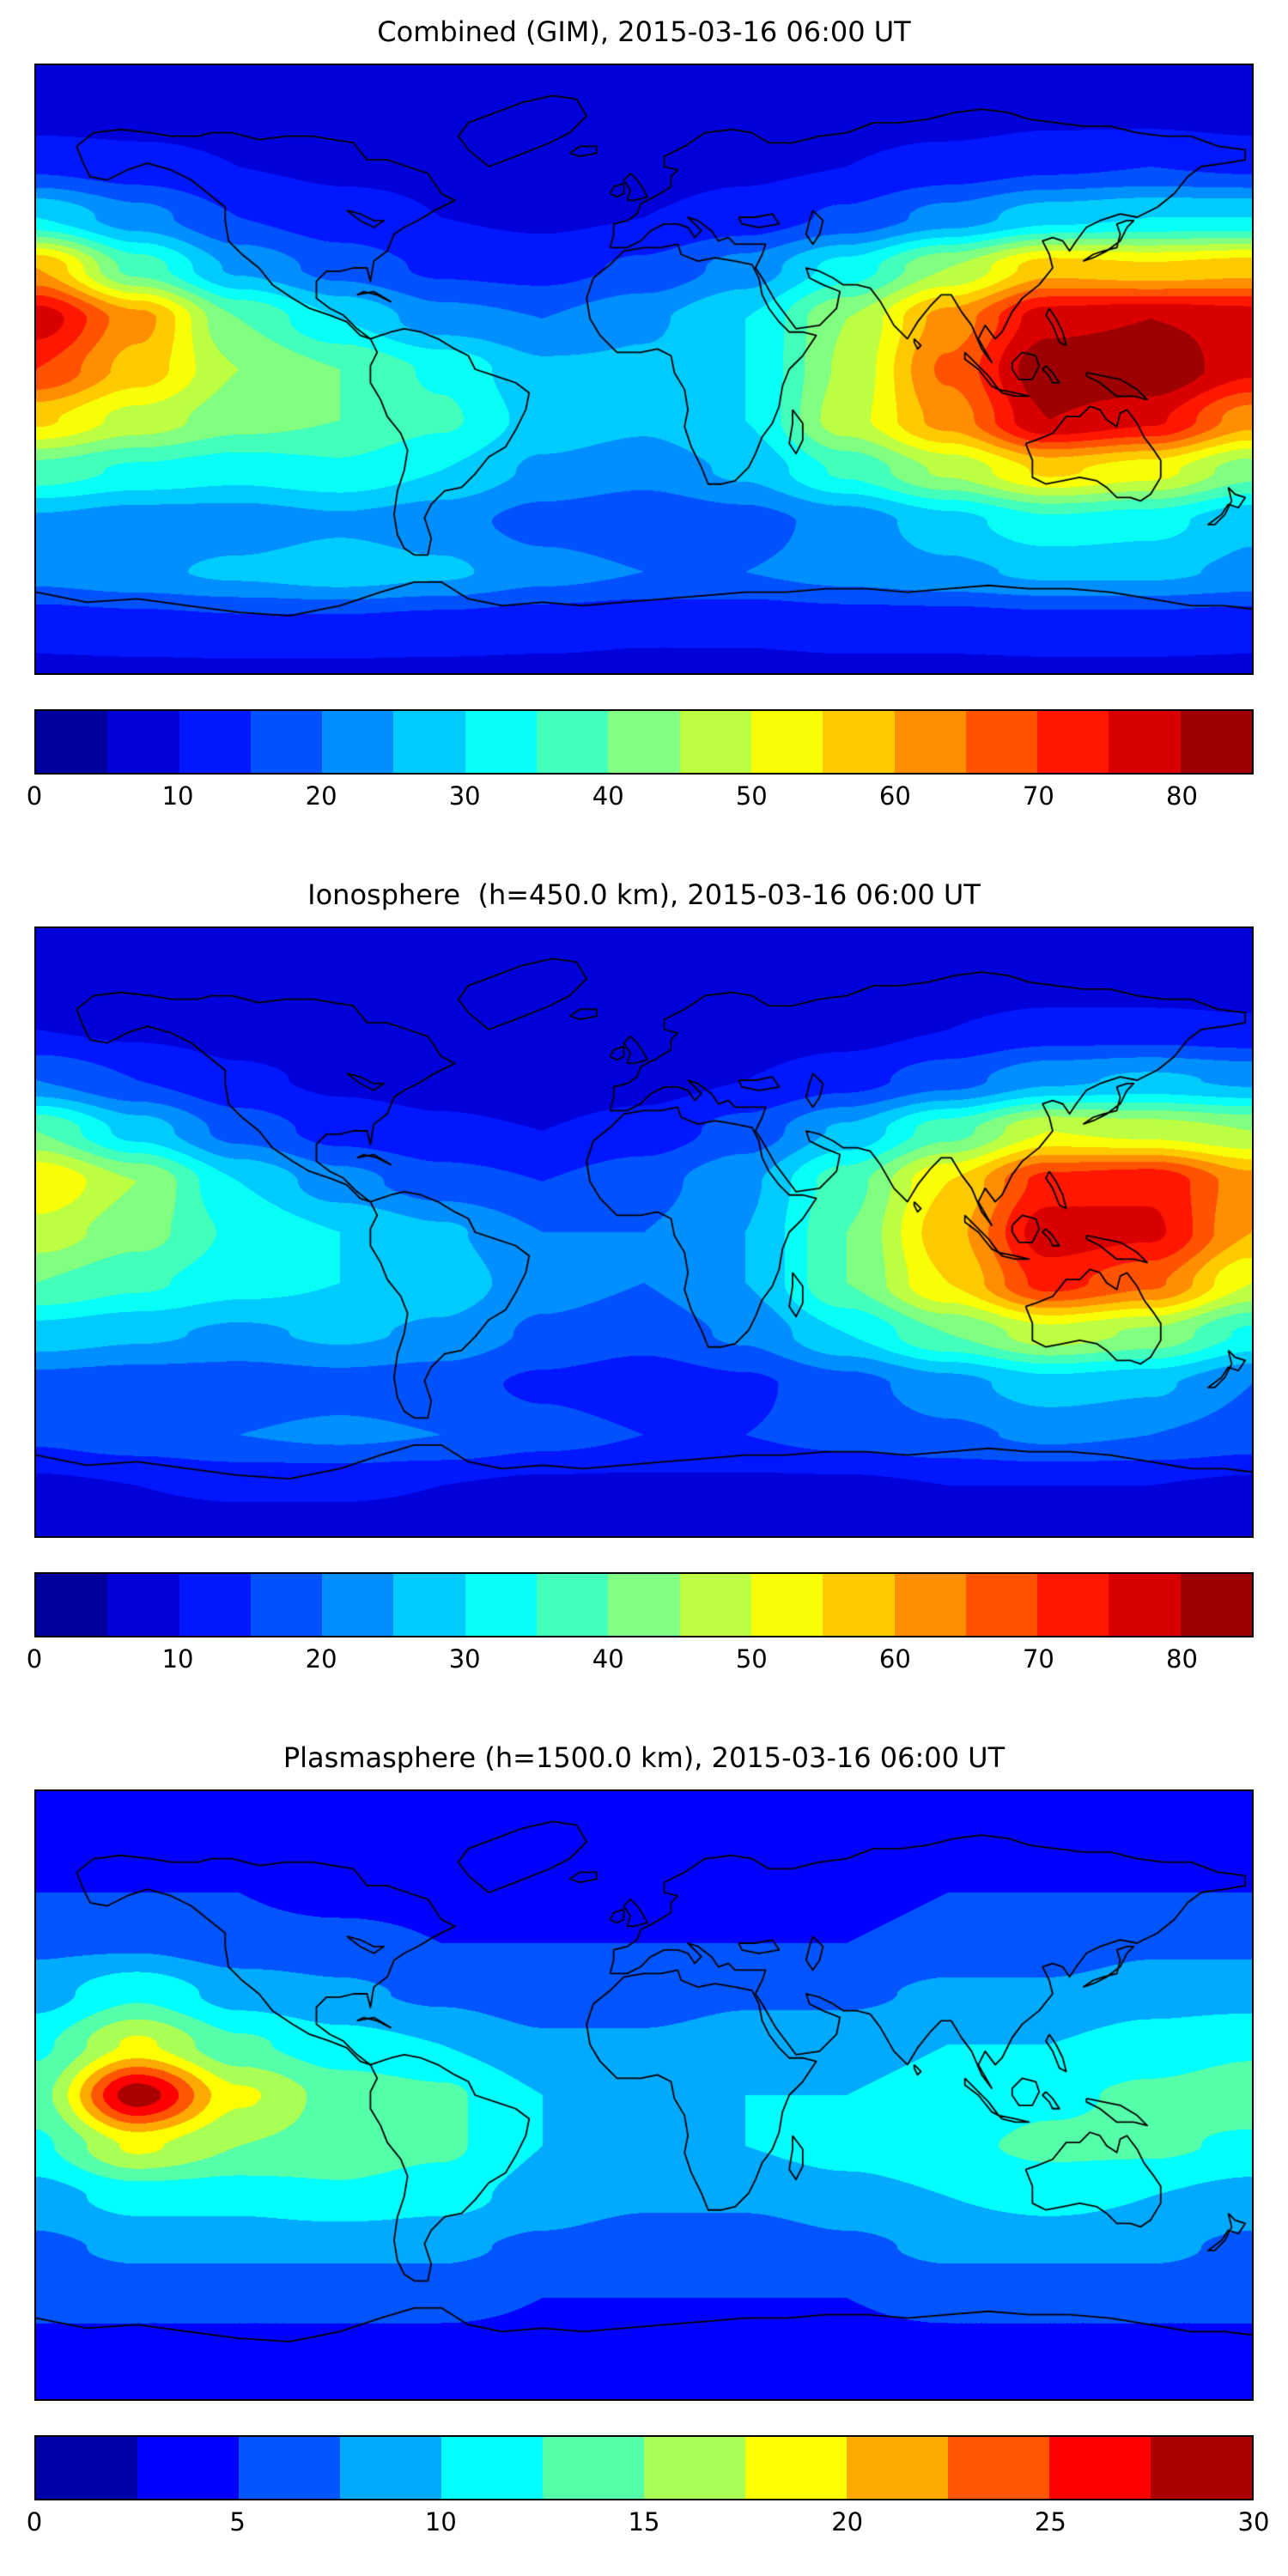 The height and width of the screenshot is (2576, 1288). I want to click on ionosphere-colorbar, so click(644, 1605).